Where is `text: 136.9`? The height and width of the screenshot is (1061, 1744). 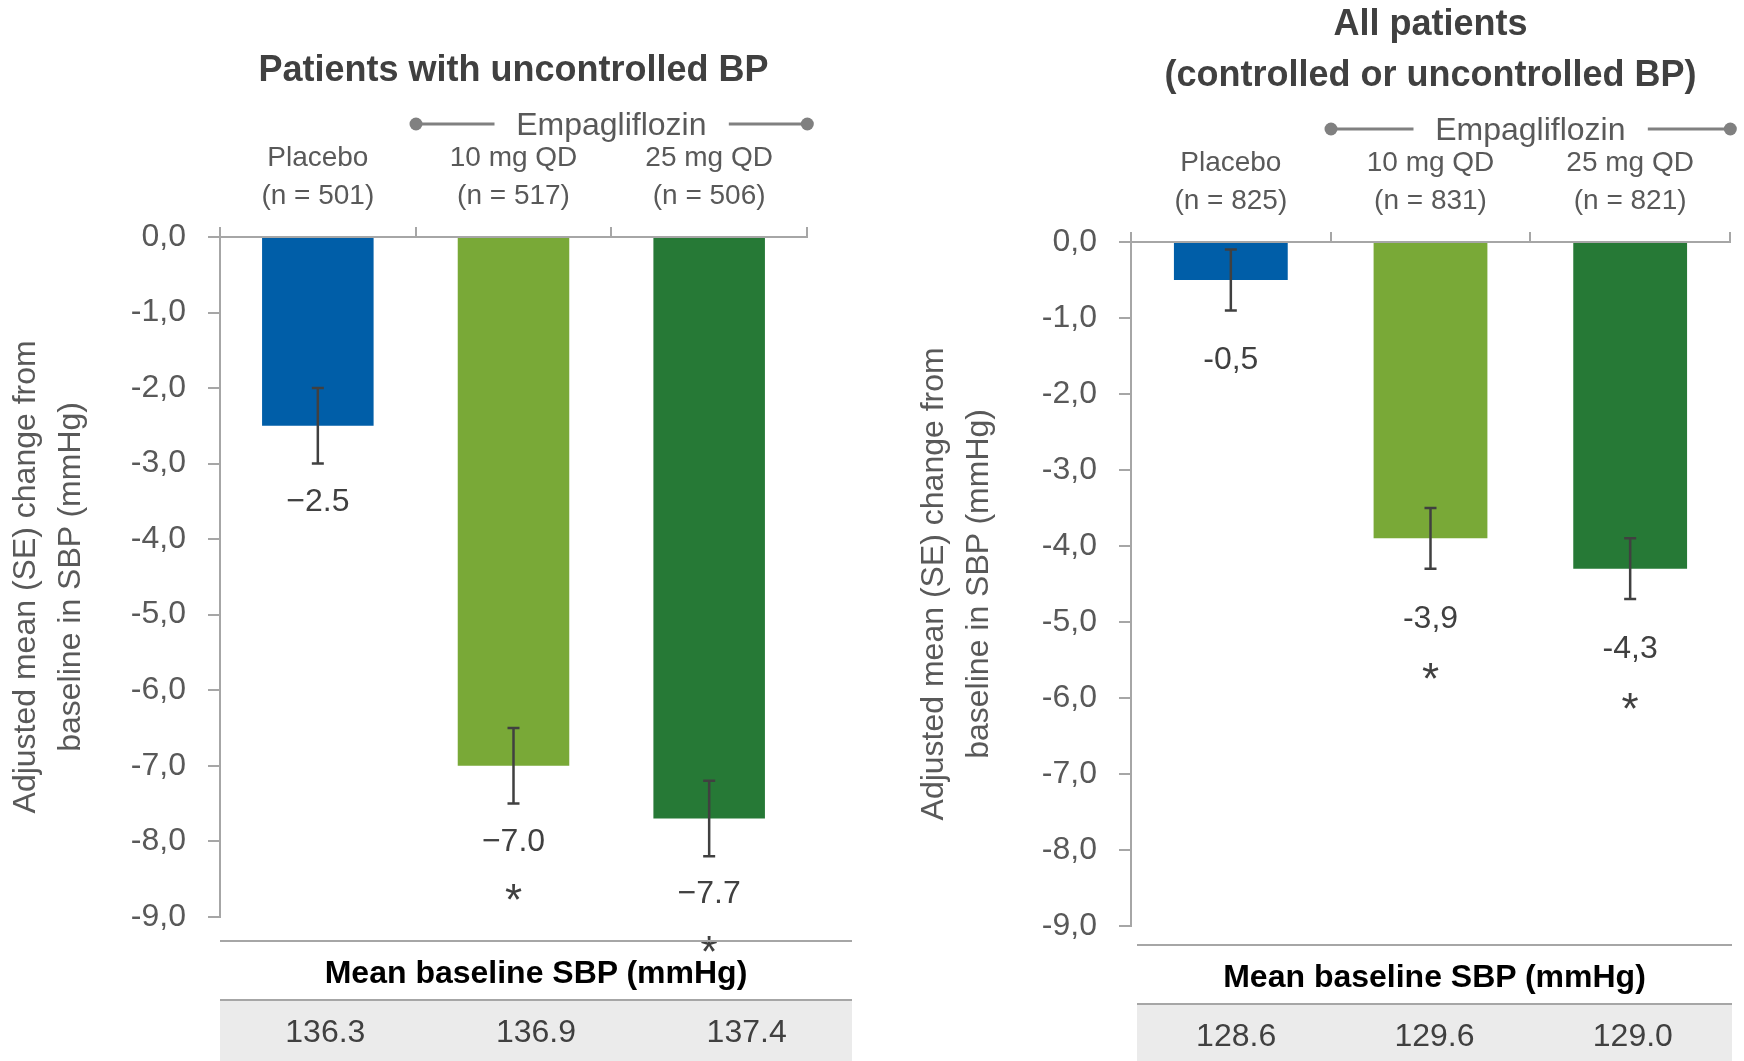
text: 136.9 is located at coordinates (536, 1030).